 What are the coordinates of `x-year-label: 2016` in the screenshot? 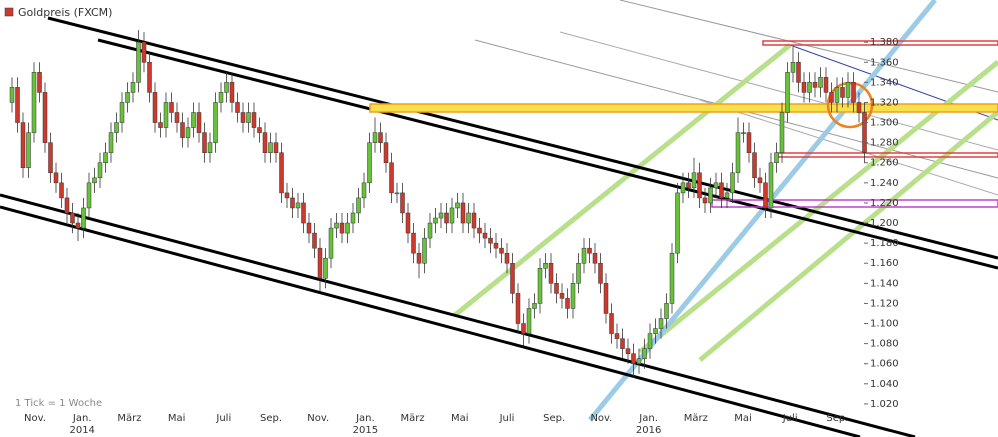 It's located at (648, 430).